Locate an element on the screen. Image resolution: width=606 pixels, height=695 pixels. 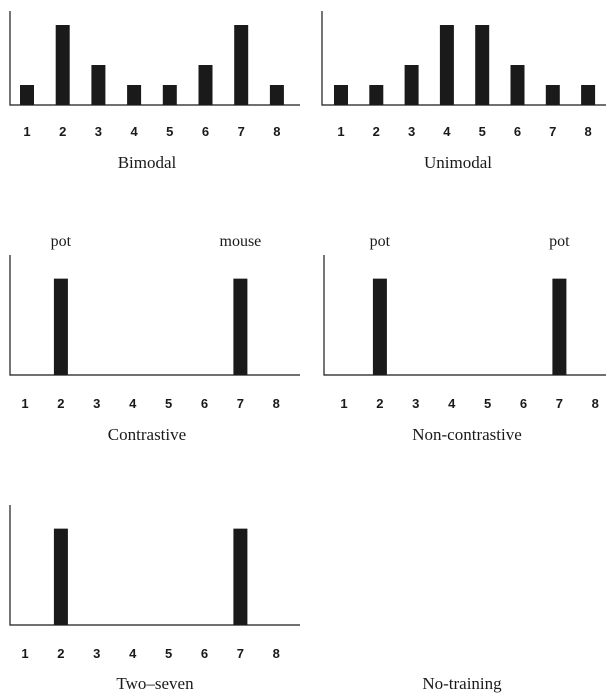
panel-4-tick-label-2: 2 is located at coordinates (379, 403).